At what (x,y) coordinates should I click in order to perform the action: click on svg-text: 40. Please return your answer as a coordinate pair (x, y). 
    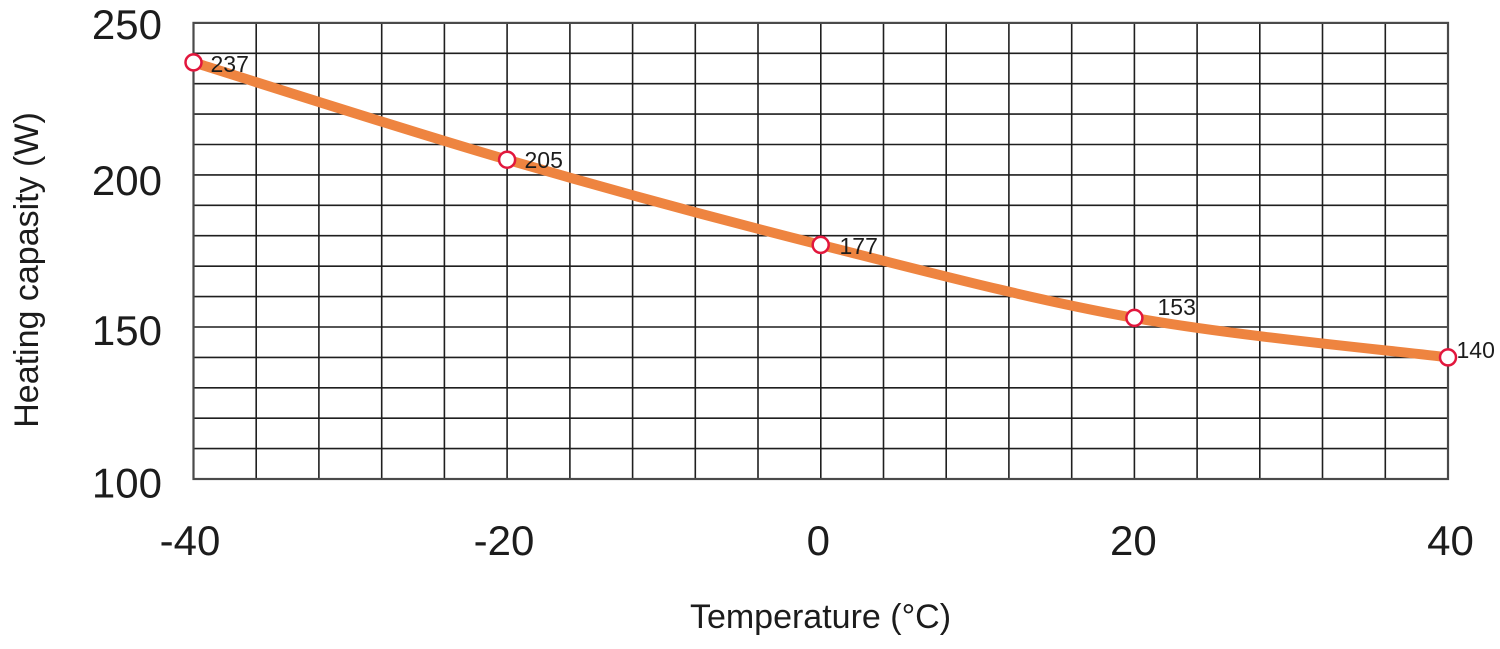
    Looking at the image, I should click on (1450, 540).